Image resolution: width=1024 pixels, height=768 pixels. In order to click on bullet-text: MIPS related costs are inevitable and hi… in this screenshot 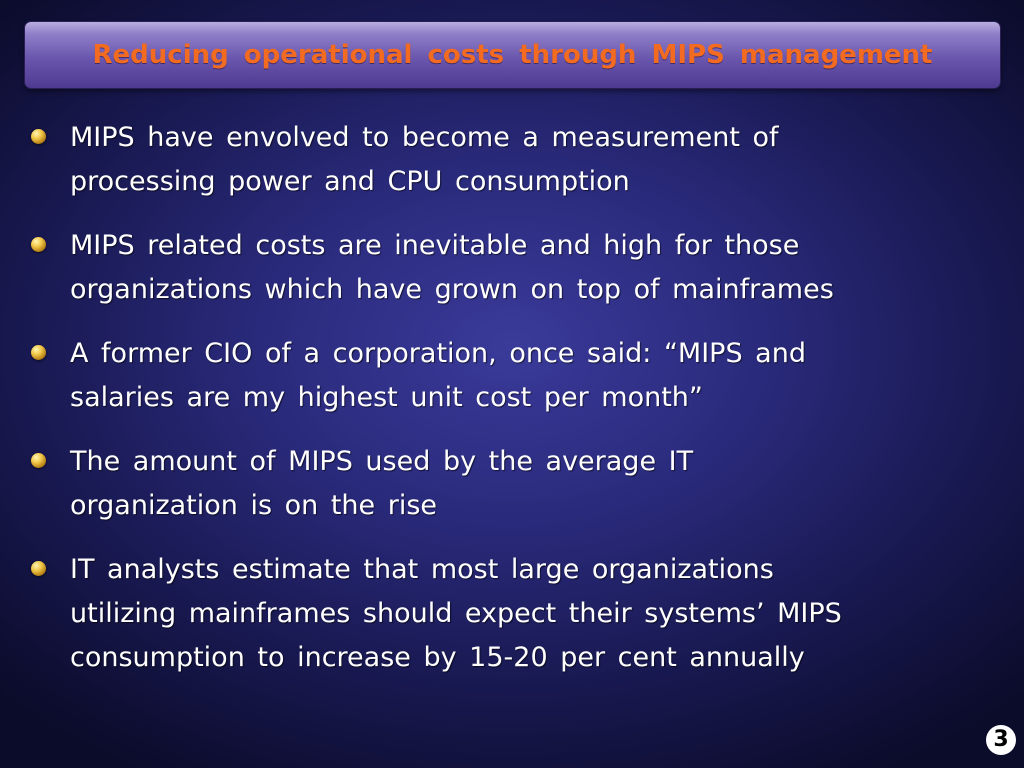, I will do `click(452, 267)`.